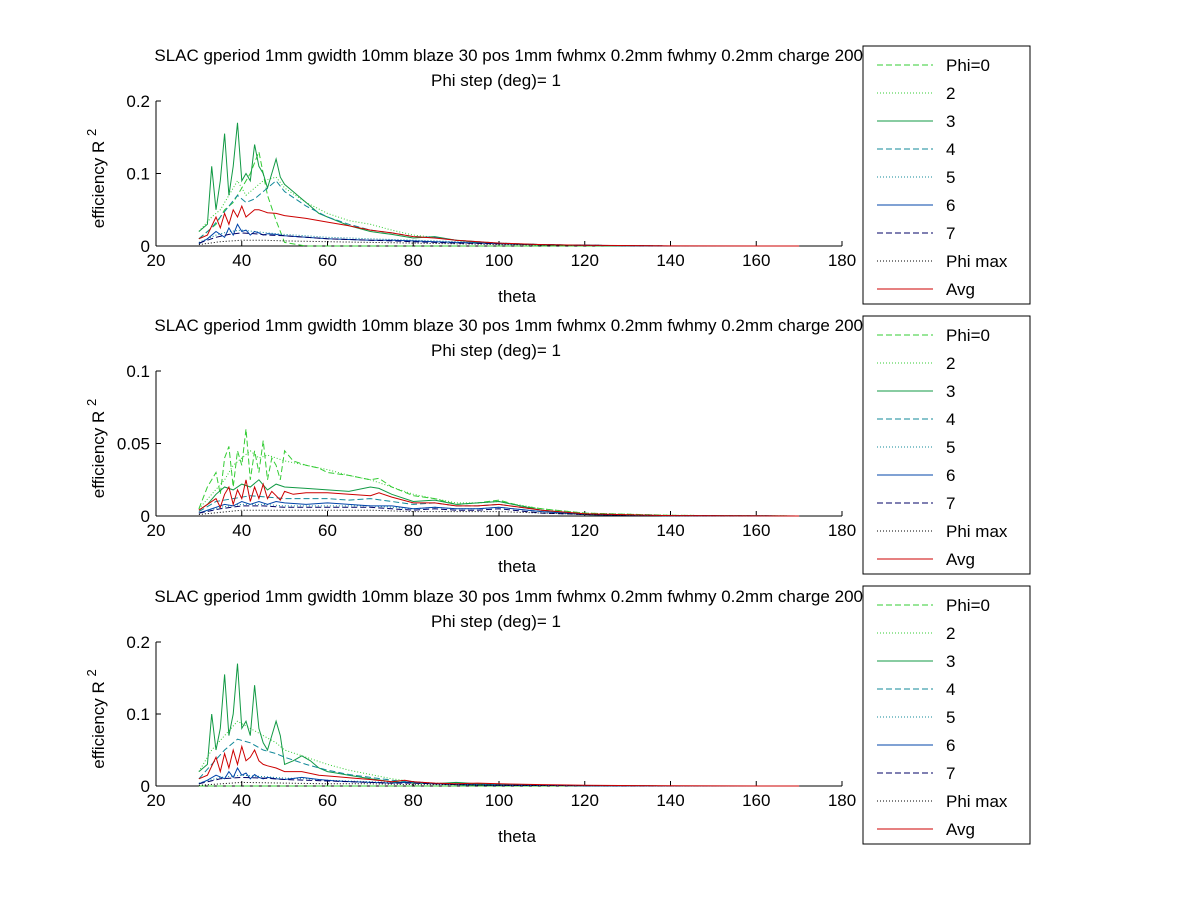 This screenshot has height=901, width=1200. Describe the element at coordinates (133, 444) in the screenshot. I see `y-tick-label: 0.05` at that location.